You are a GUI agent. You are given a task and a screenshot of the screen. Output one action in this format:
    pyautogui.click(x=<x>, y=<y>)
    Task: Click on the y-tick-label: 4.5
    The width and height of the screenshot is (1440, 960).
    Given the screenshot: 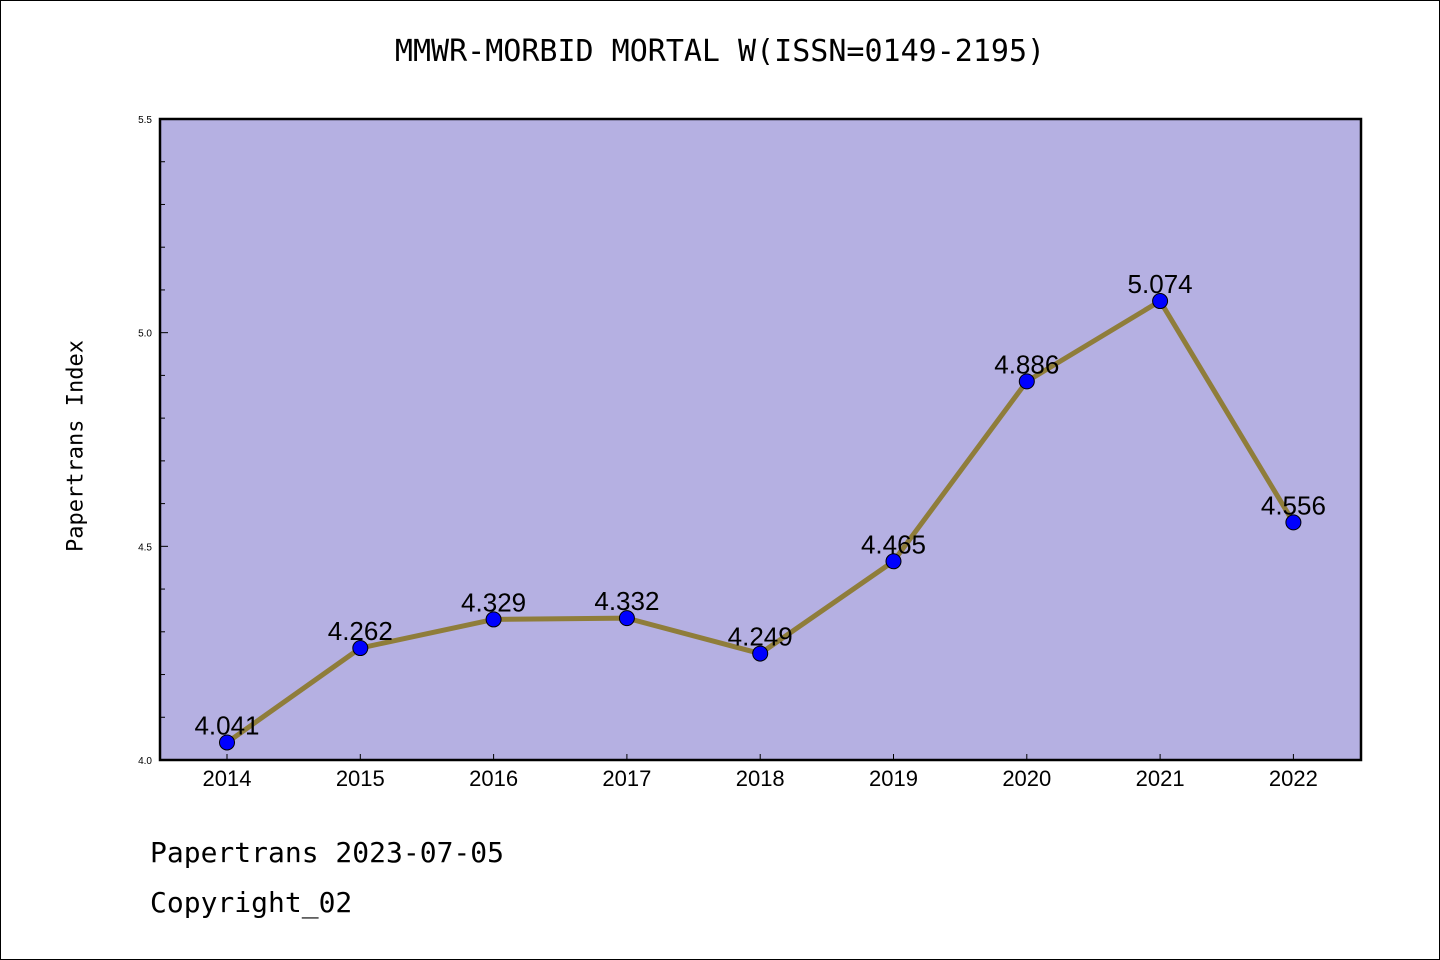 What is the action you would take?
    pyautogui.click(x=145, y=547)
    